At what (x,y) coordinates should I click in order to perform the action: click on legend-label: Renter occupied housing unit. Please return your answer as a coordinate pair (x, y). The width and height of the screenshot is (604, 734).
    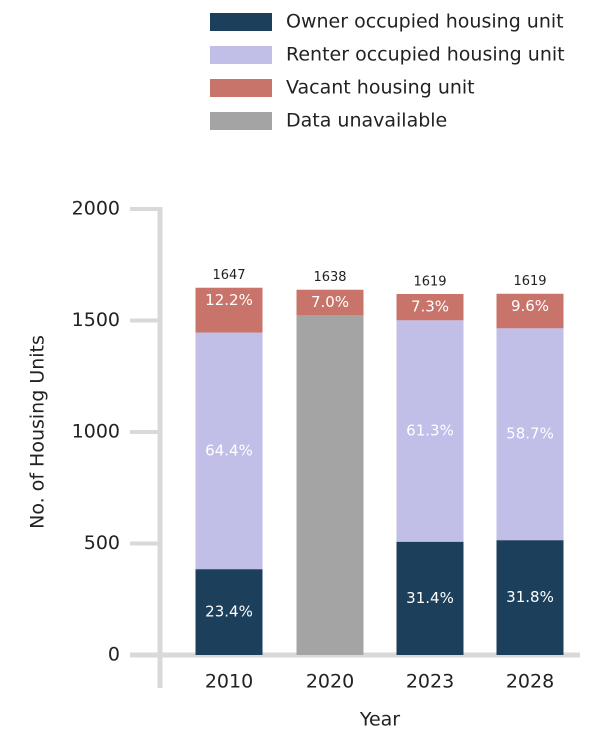
    Looking at the image, I should click on (425, 55).